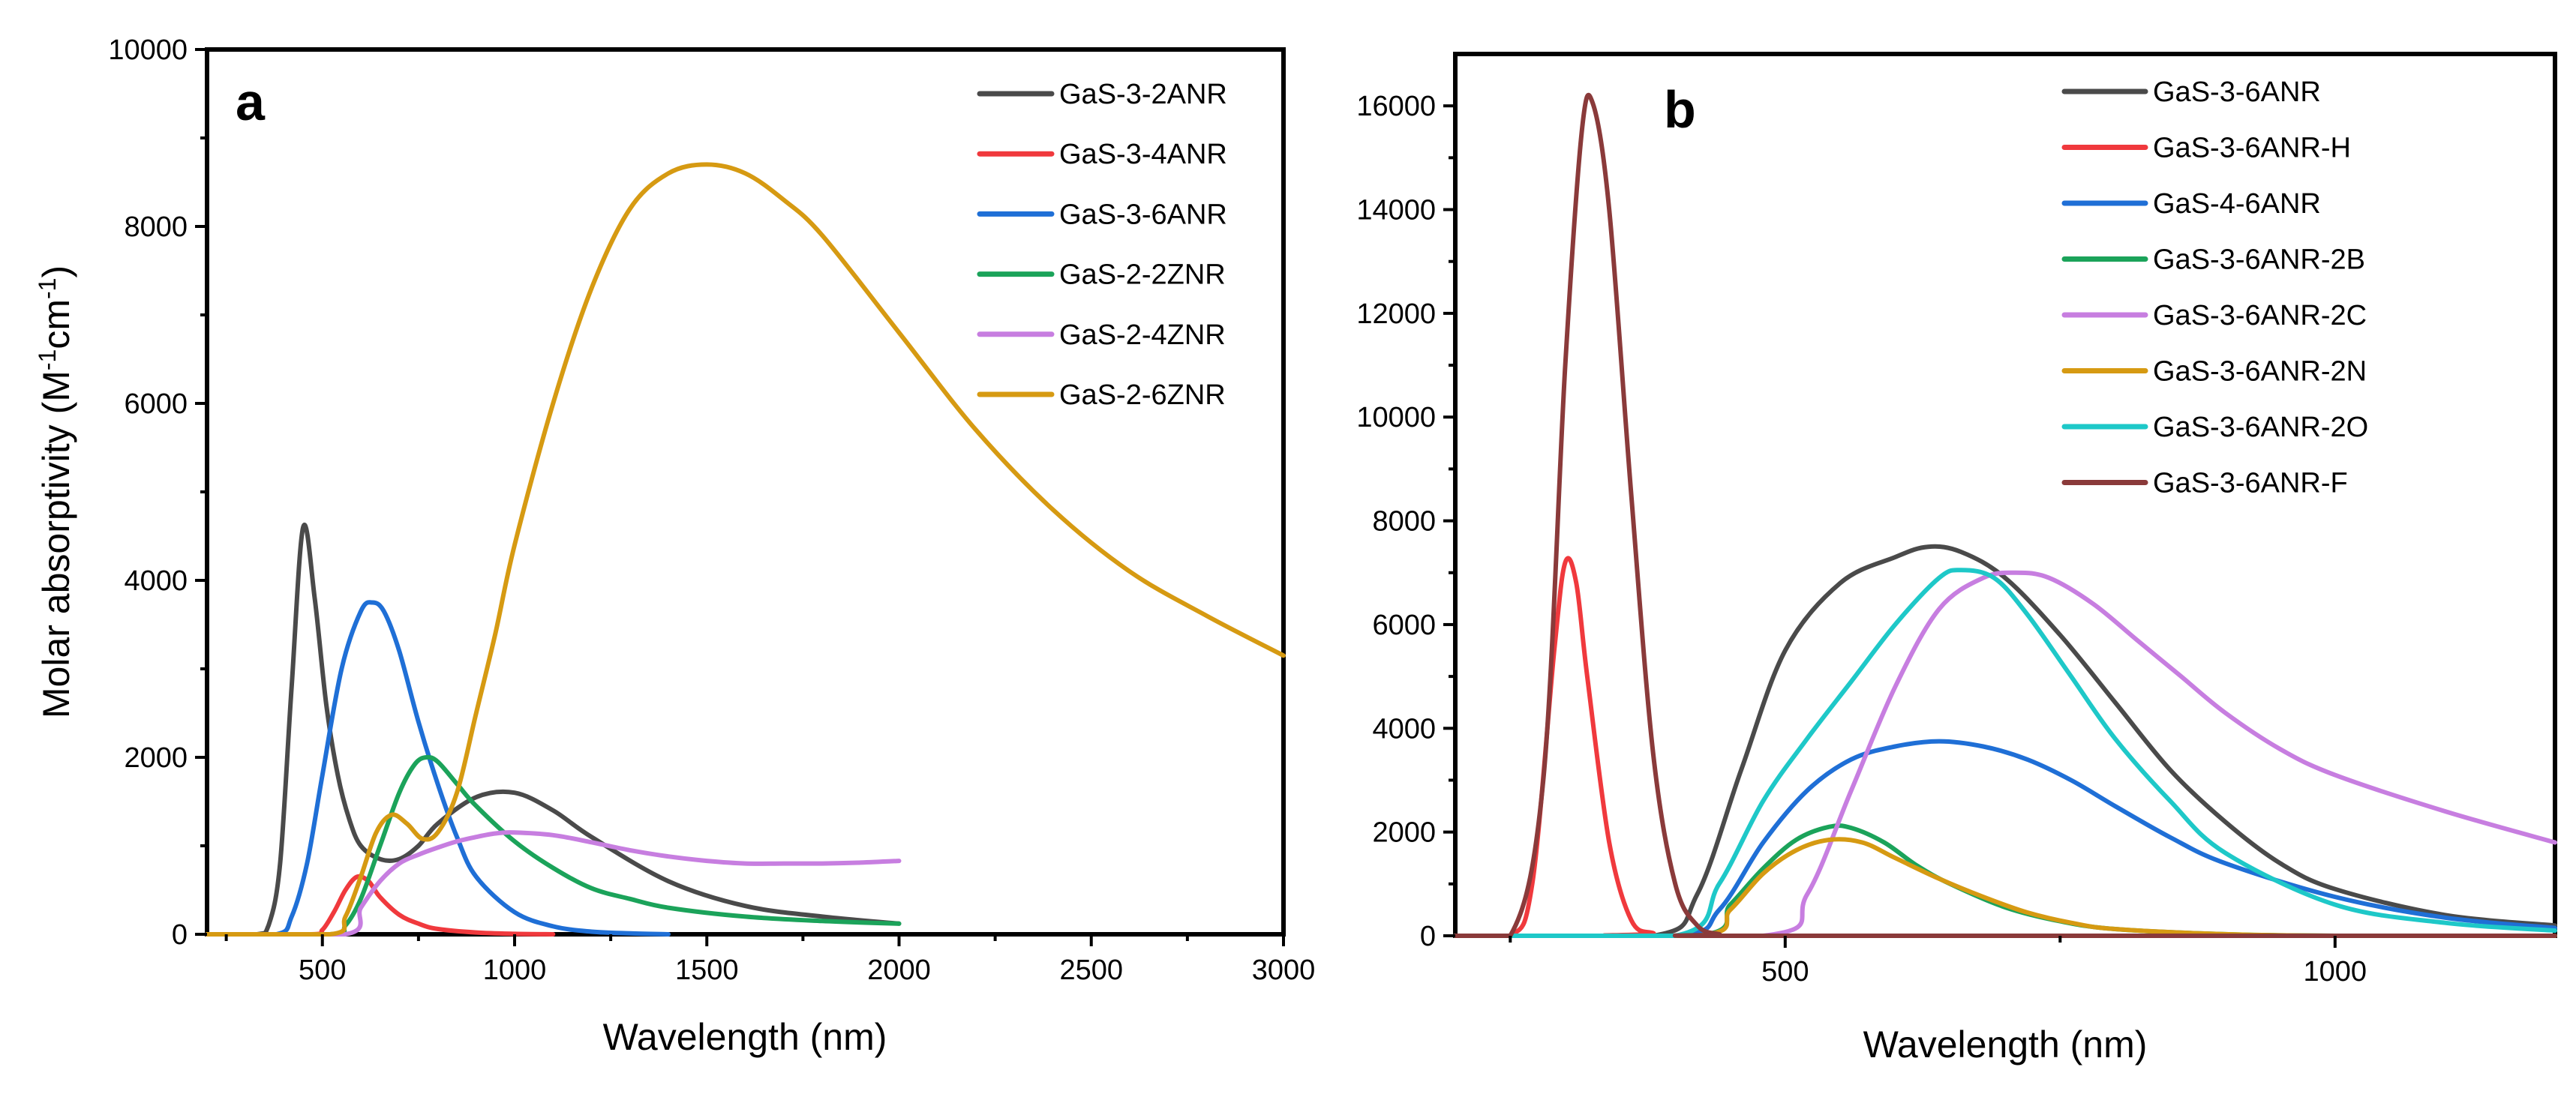 The image size is (2576, 1094). I want to click on legend-label: GaS-2-4ZNR, so click(1142, 335).